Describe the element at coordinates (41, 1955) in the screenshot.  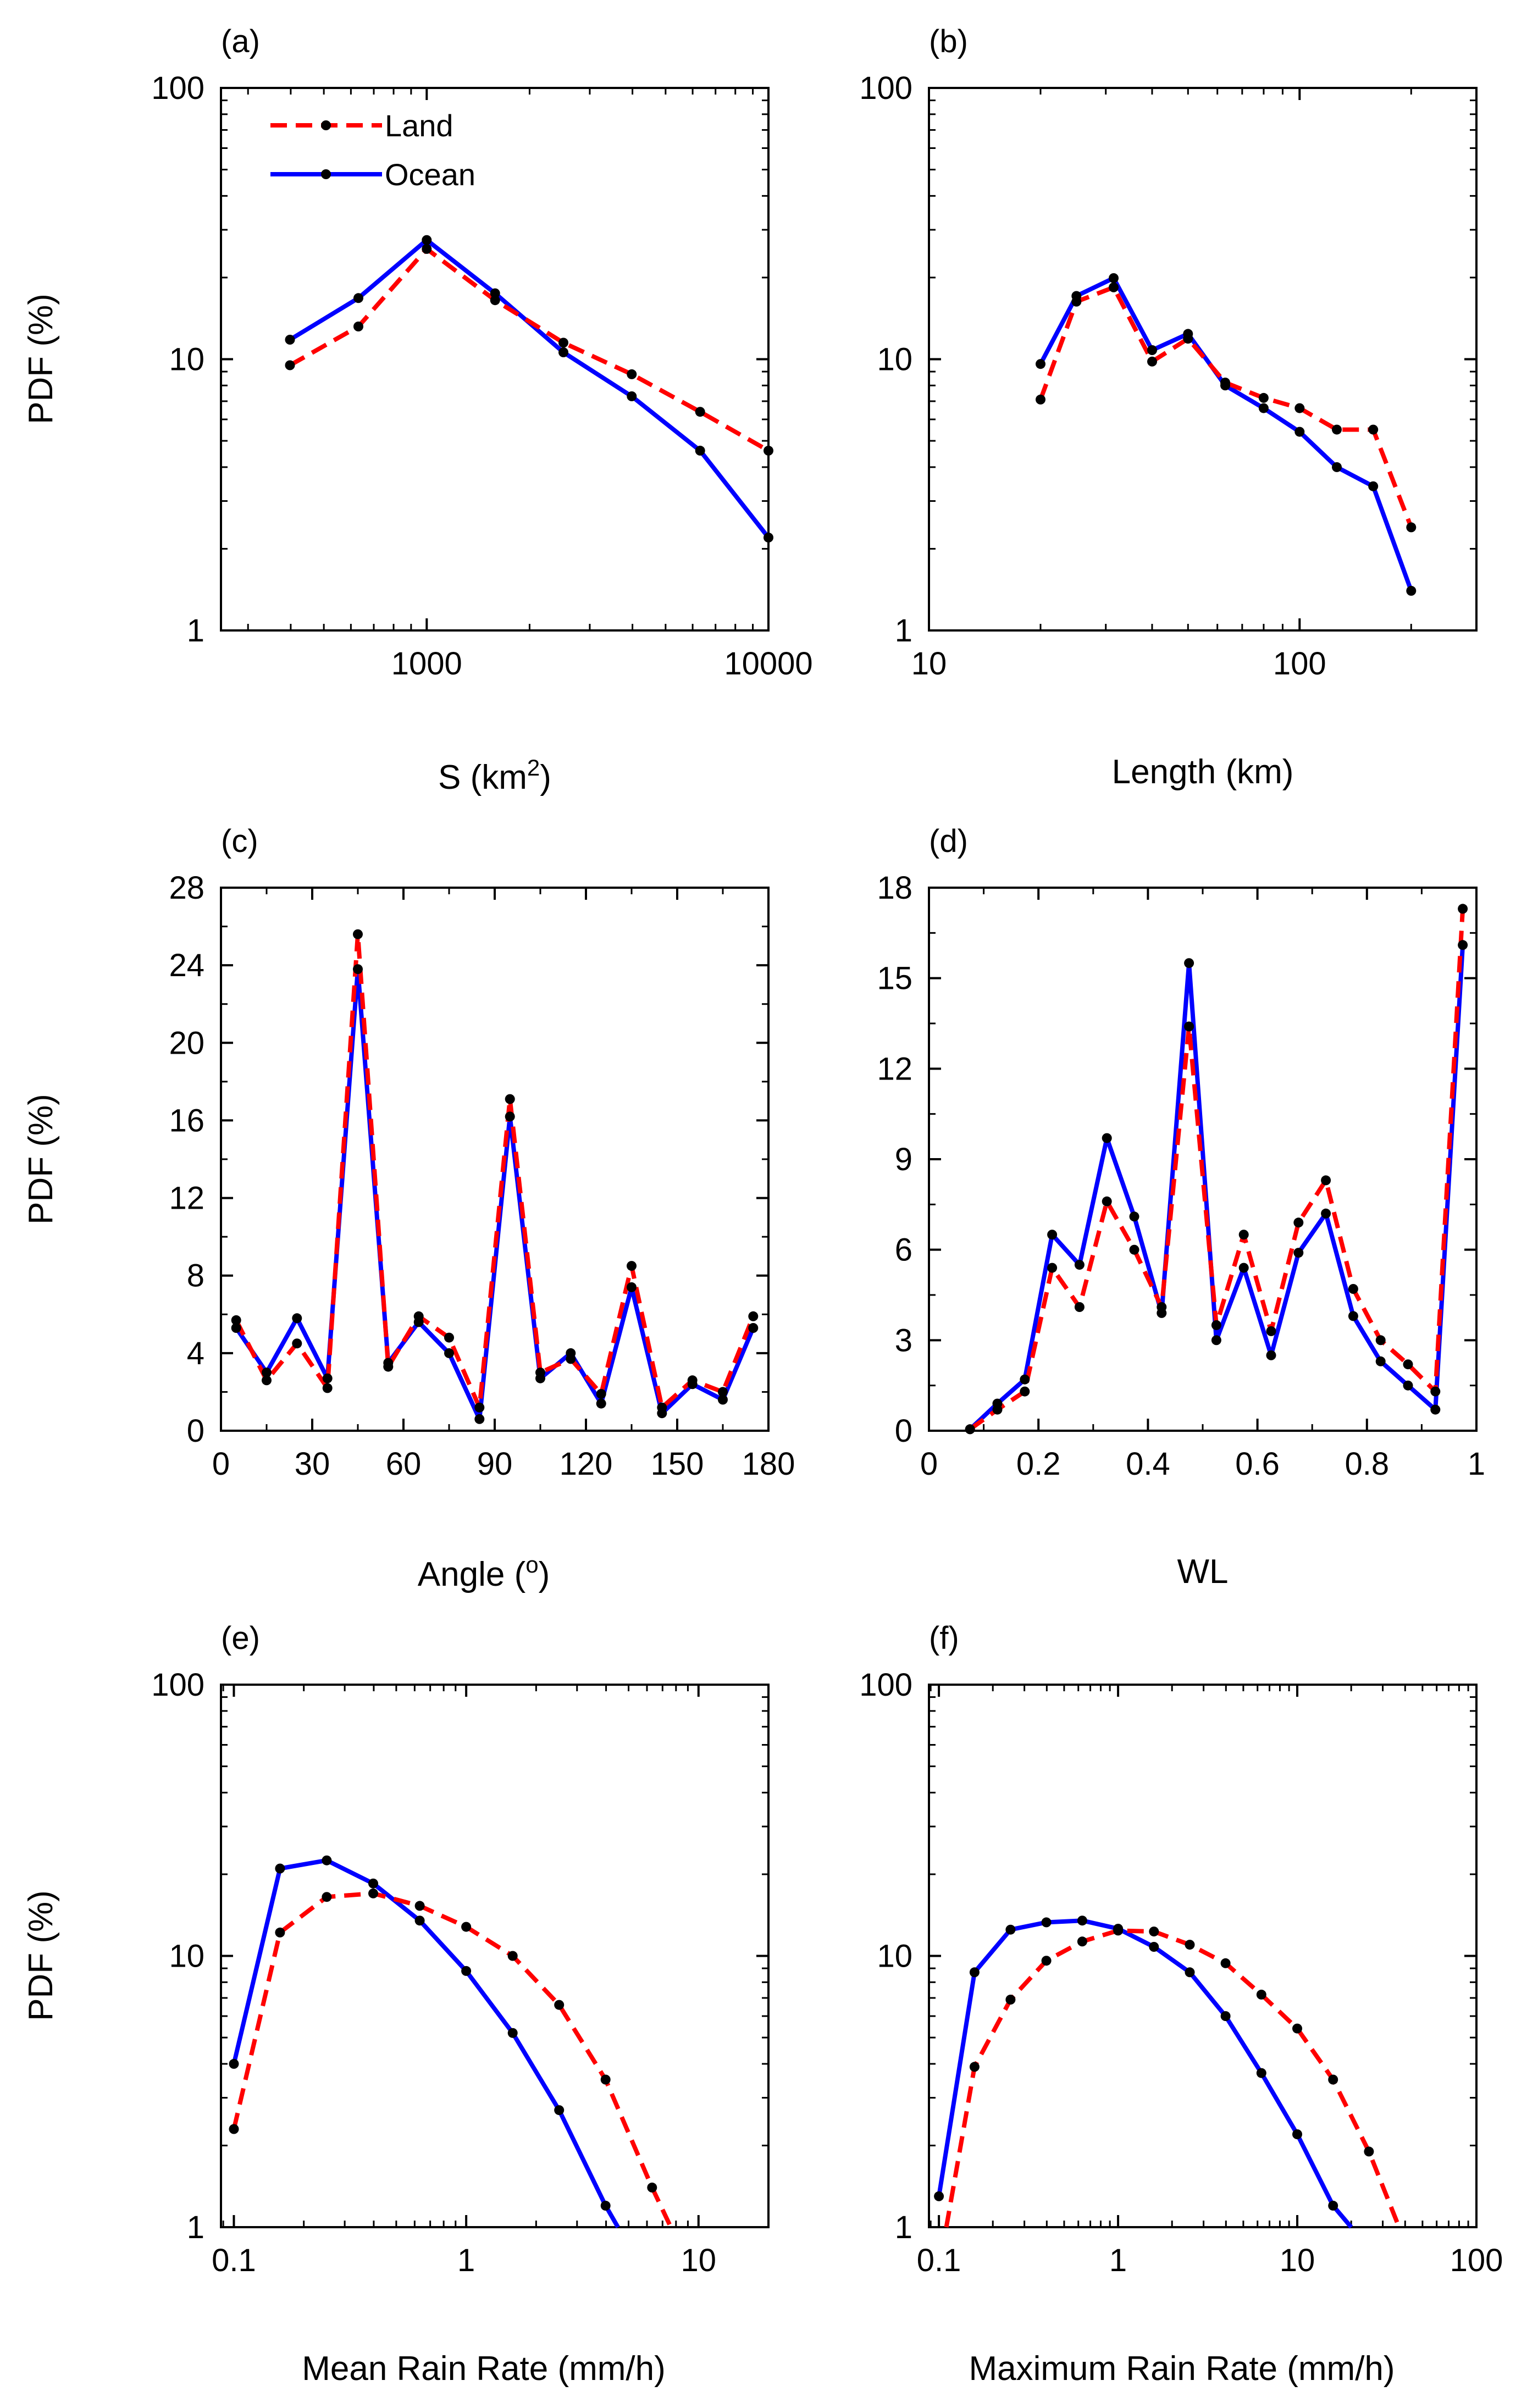
I see `panel-e-ylabel: PDF (%)` at that location.